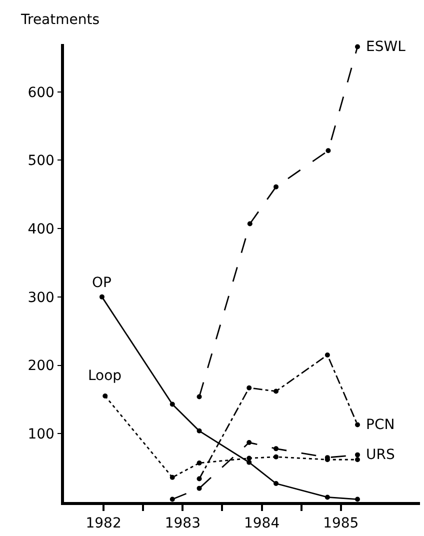 The height and width of the screenshot is (536, 424). What do you see at coordinates (380, 455) in the screenshot?
I see `series-label: URS` at bounding box center [380, 455].